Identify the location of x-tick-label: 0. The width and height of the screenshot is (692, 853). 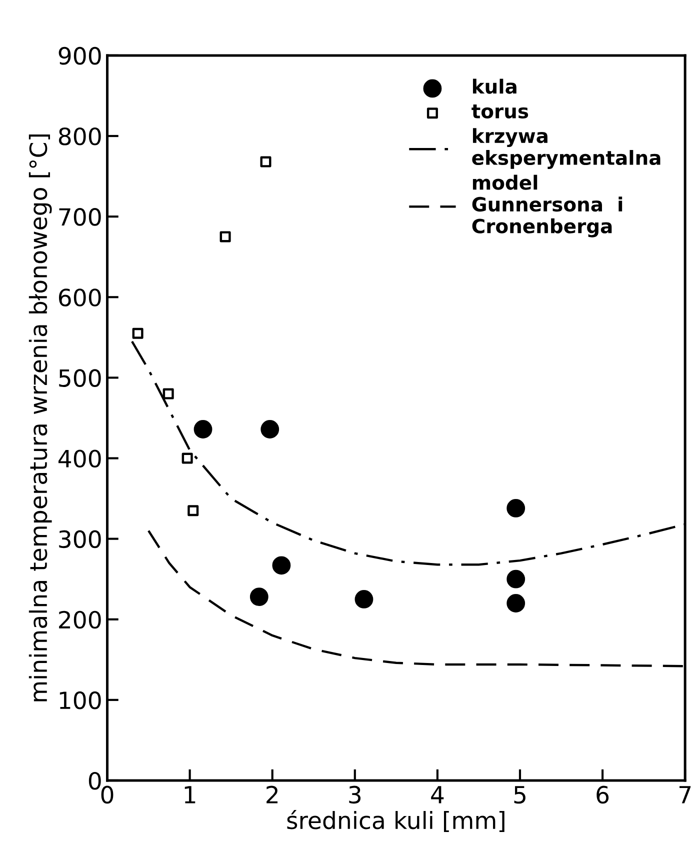
(107, 795).